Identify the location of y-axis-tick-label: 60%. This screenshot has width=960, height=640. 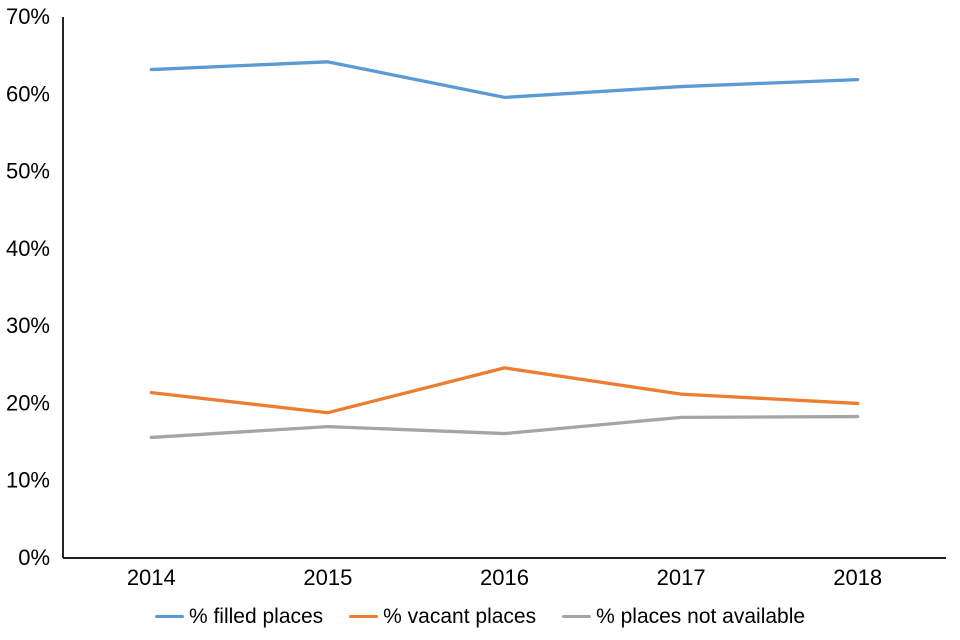
(28, 93).